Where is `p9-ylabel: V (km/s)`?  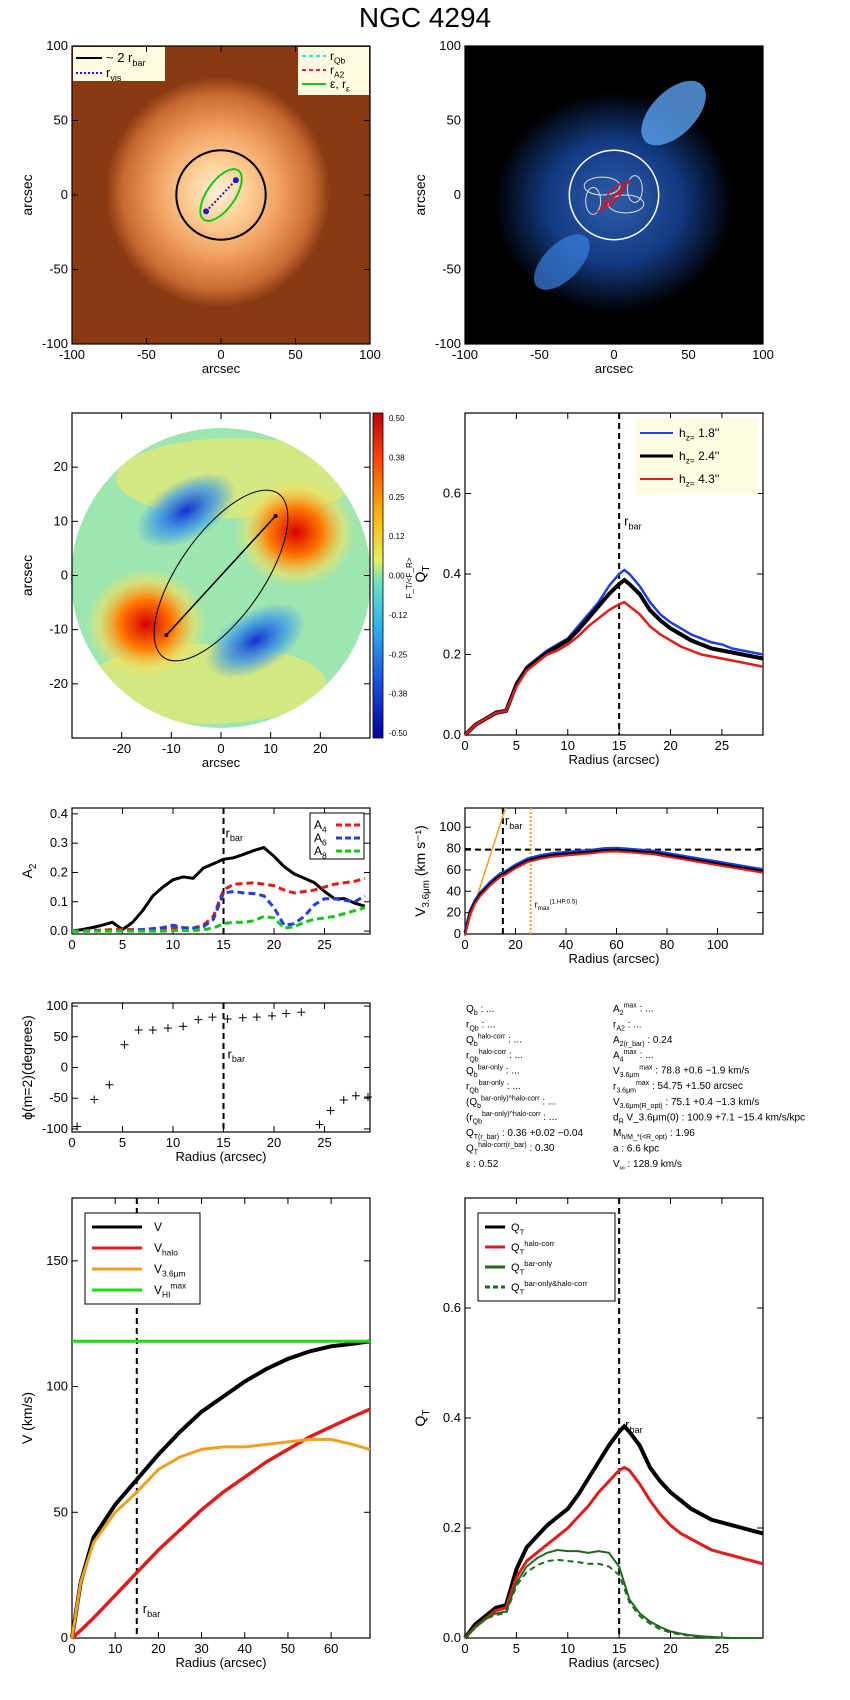
p9-ylabel: V (km/s) is located at coordinates (27, 1418).